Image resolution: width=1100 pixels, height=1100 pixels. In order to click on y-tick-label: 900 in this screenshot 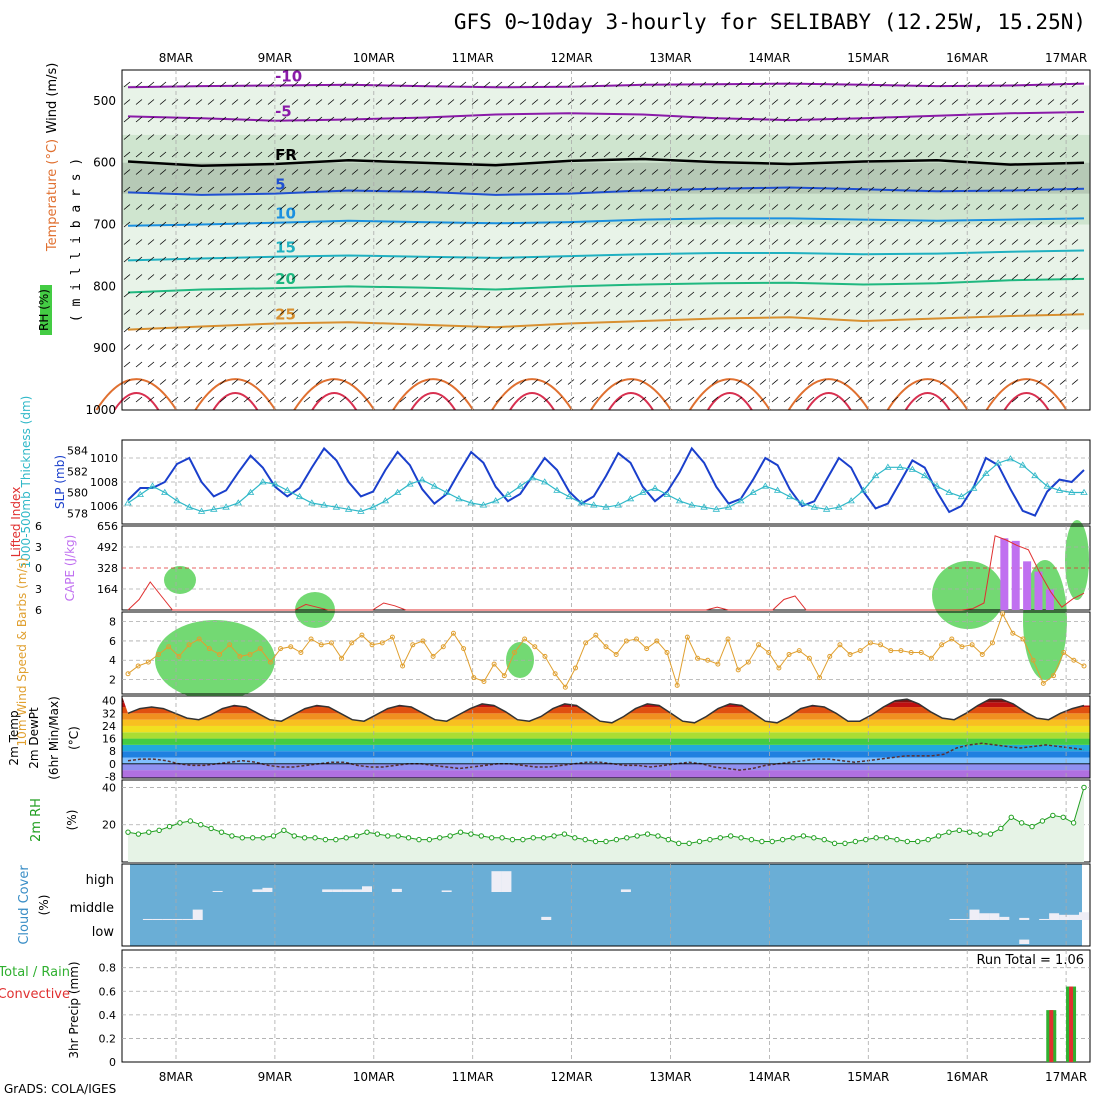, I will do `click(104, 348)`.